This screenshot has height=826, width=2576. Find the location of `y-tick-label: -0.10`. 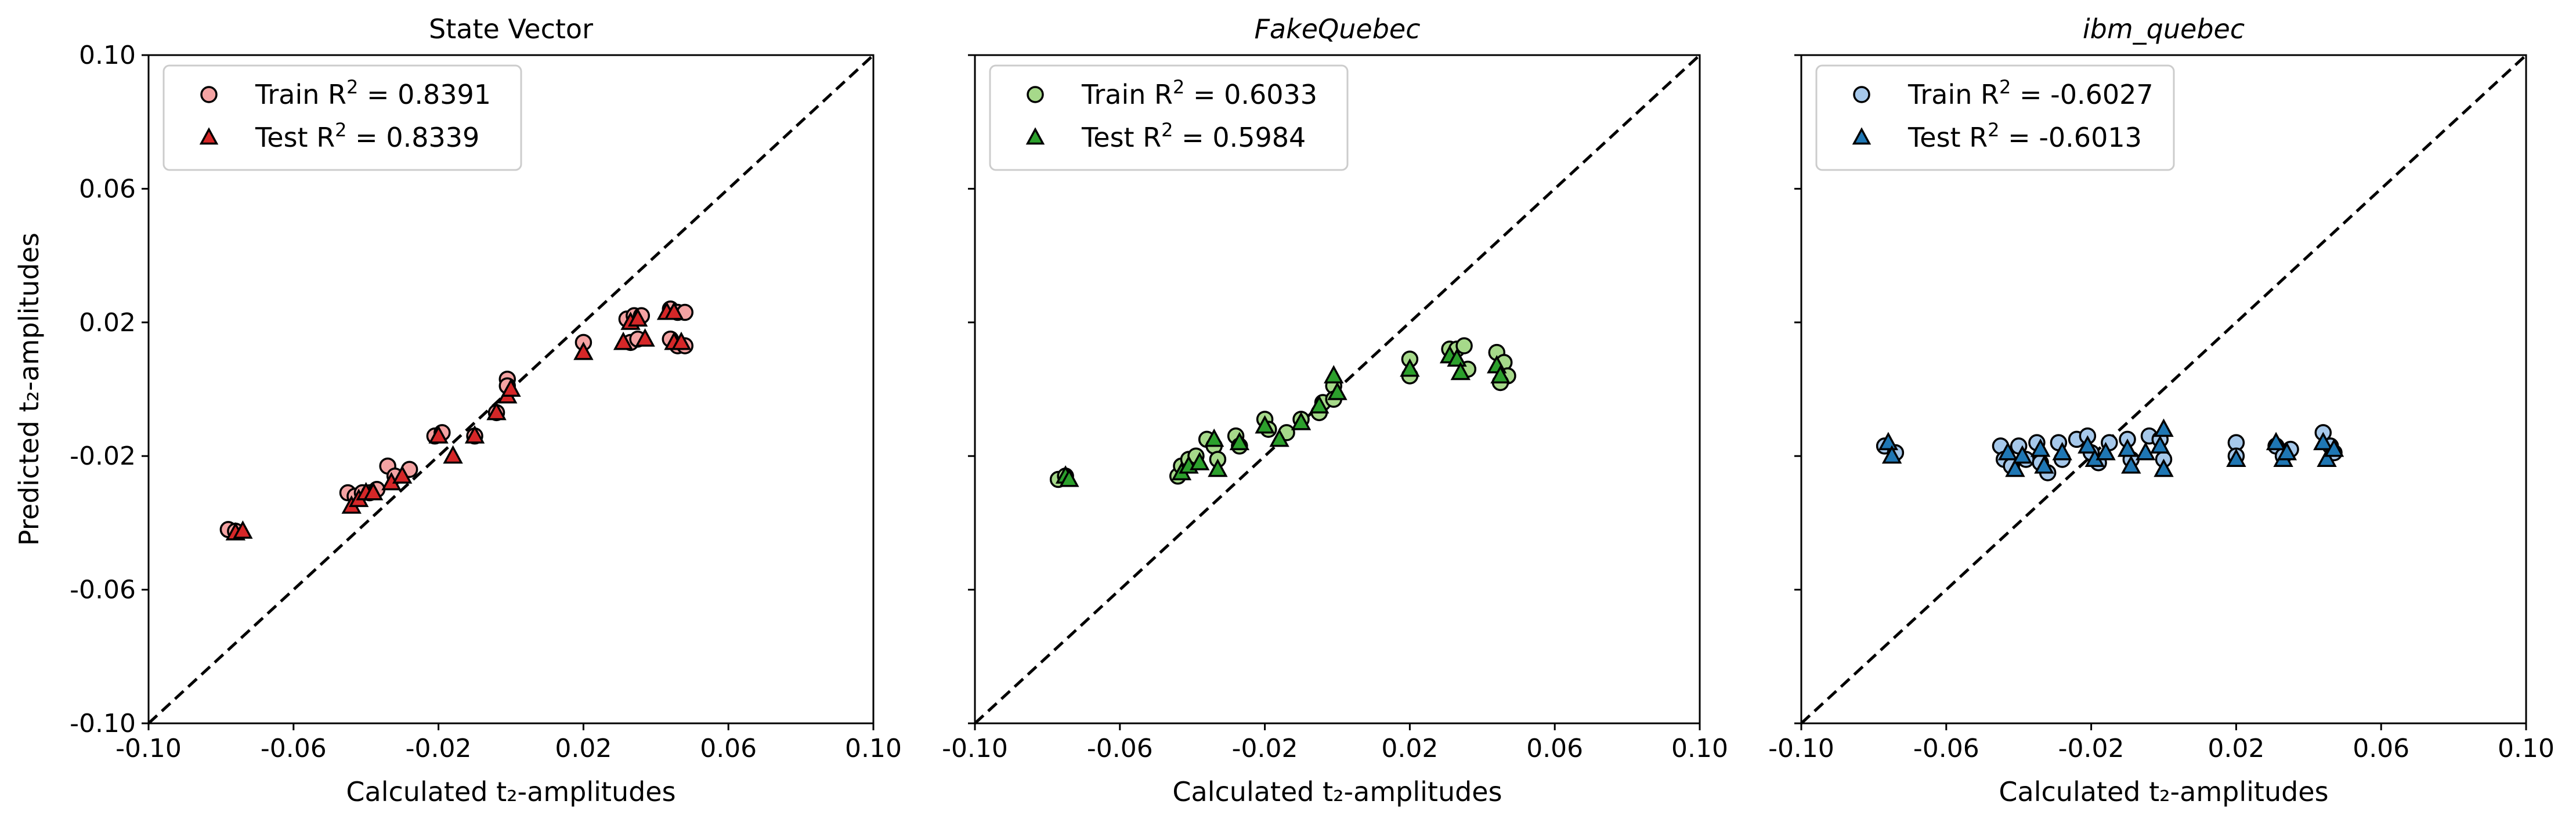

y-tick-label: -0.10 is located at coordinates (103, 723).